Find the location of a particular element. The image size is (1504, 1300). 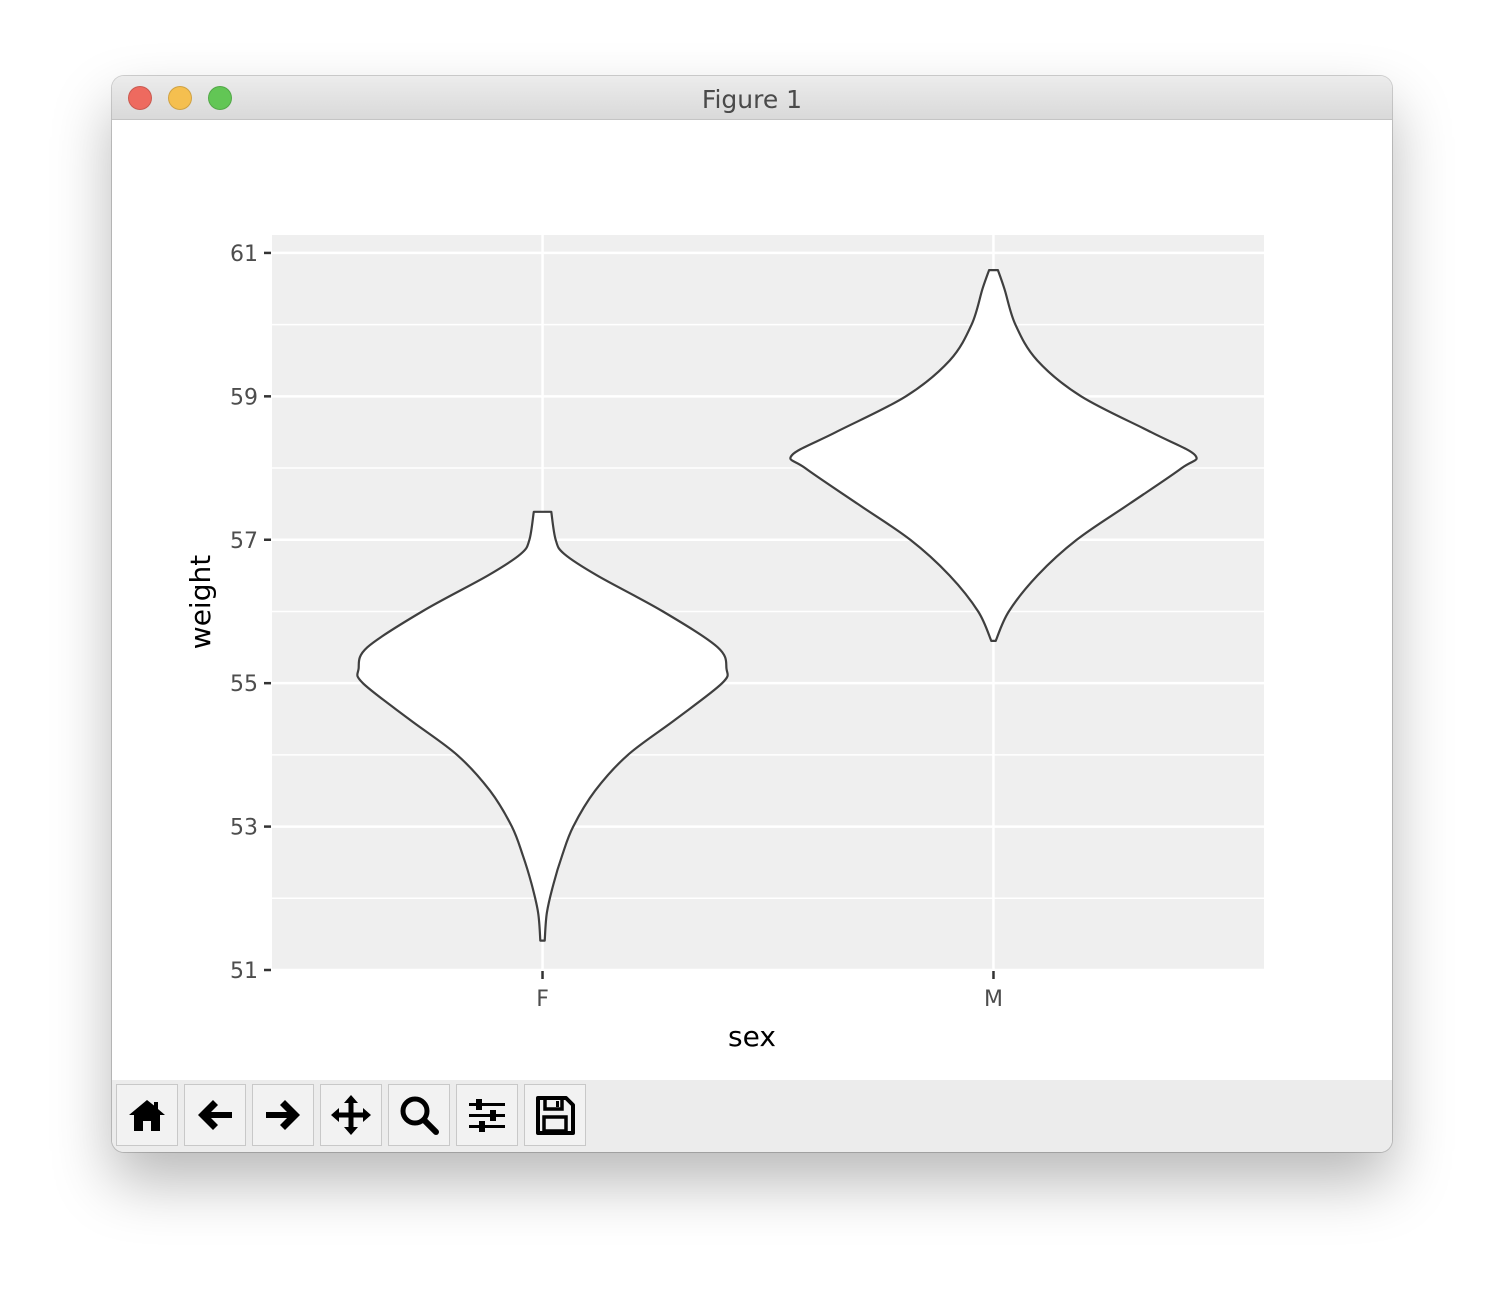

y-tick-label: 59 is located at coordinates (244, 397).